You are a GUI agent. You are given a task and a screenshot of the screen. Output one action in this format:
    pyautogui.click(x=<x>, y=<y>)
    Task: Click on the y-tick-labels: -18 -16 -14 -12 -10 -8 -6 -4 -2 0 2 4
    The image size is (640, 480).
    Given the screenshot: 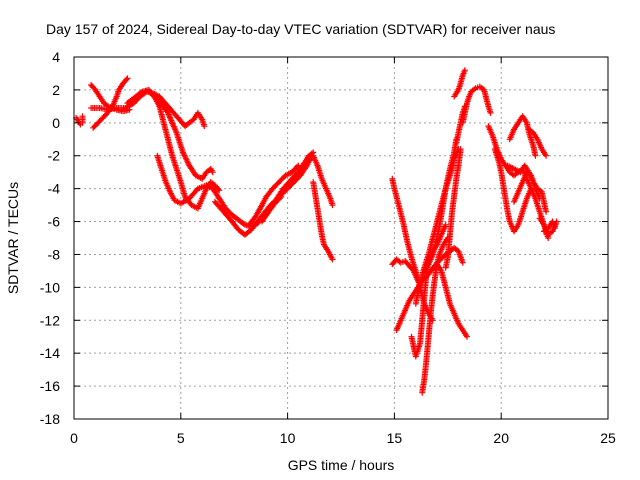 What is the action you would take?
    pyautogui.click(x=50, y=238)
    